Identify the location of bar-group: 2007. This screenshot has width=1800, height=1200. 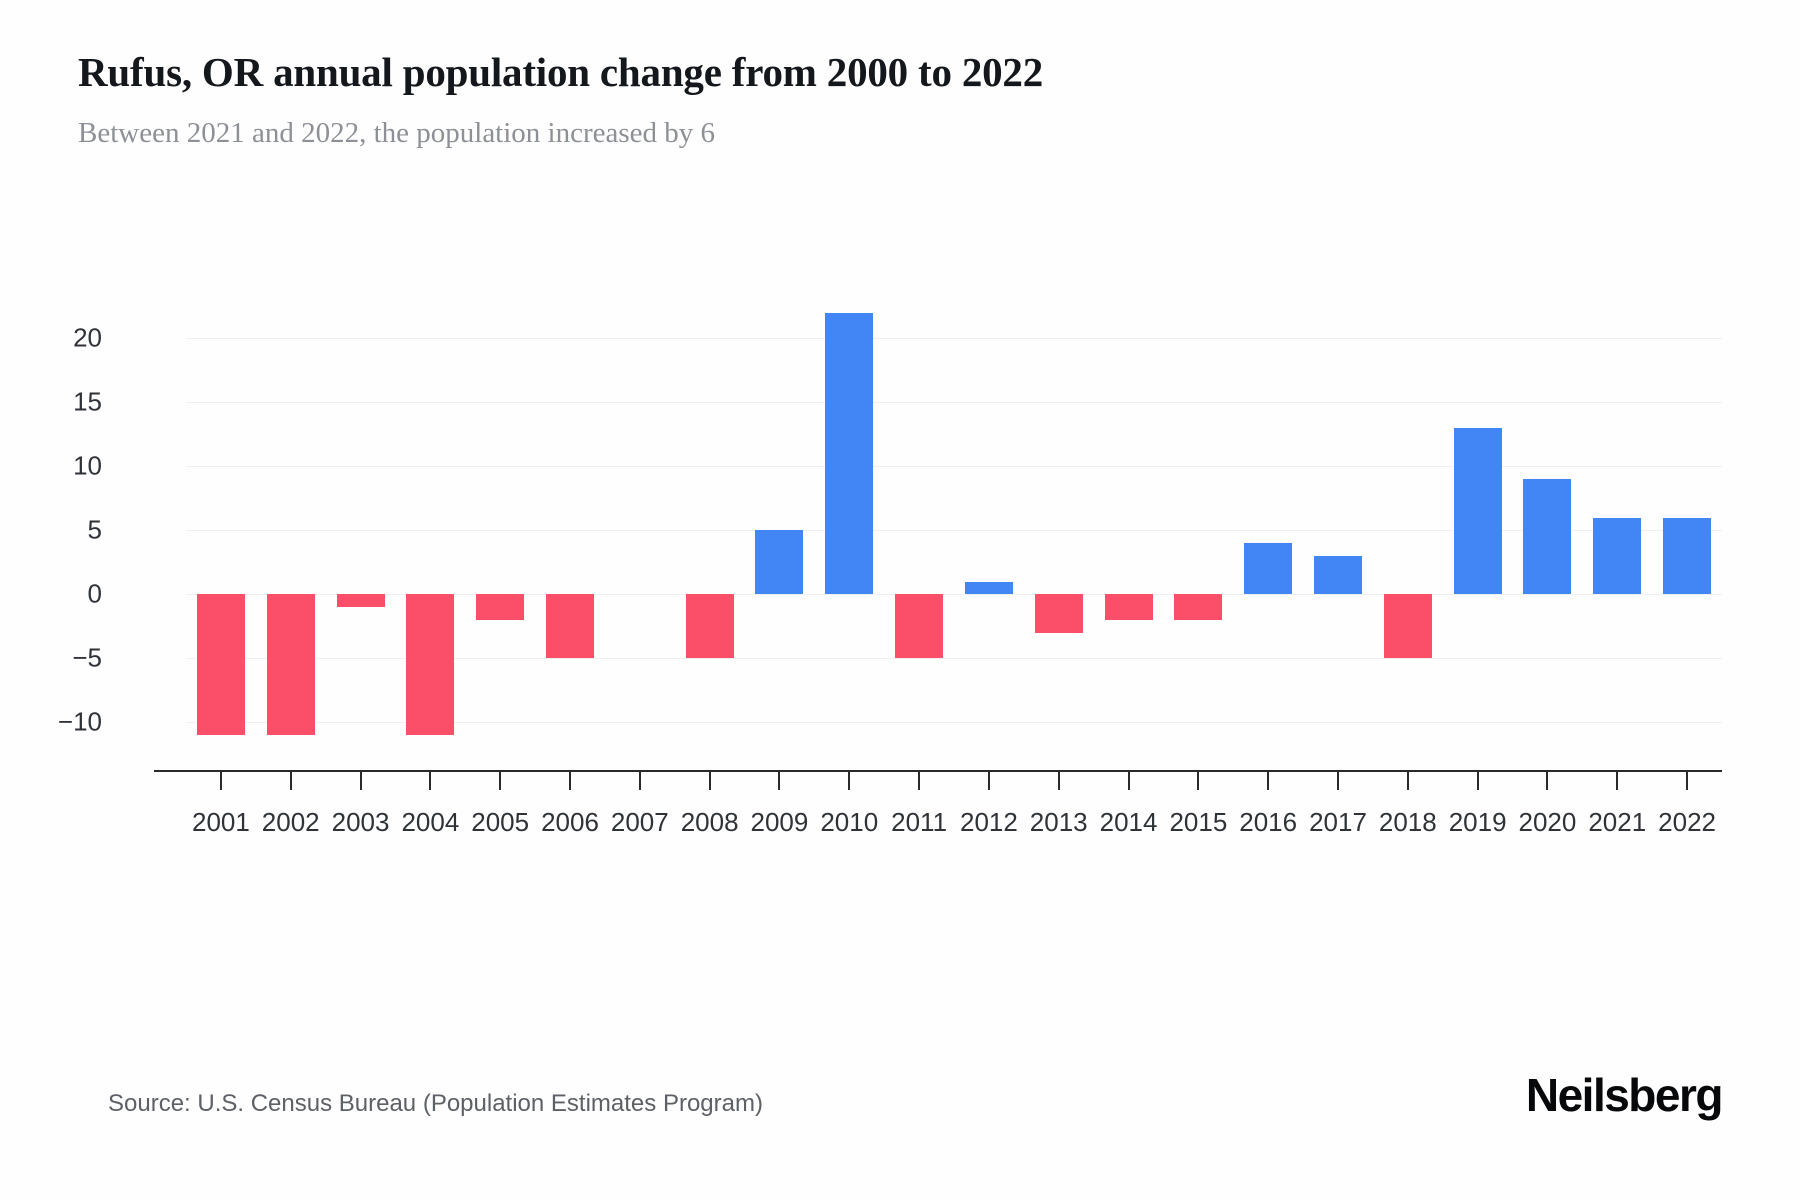
(640, 568).